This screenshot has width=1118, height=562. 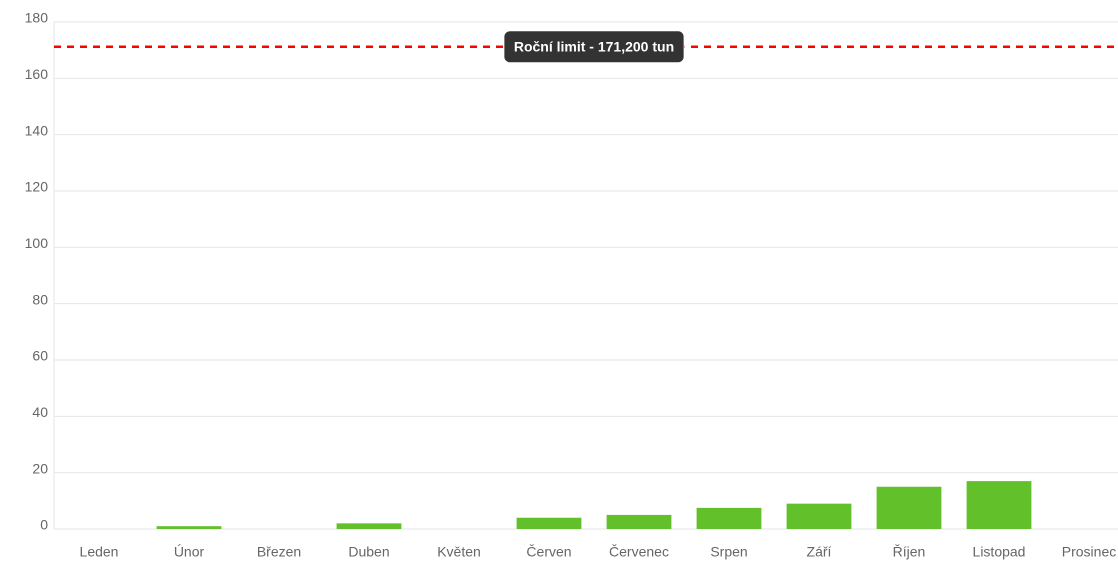 I want to click on x-tick-label: Červen, so click(x=548, y=552).